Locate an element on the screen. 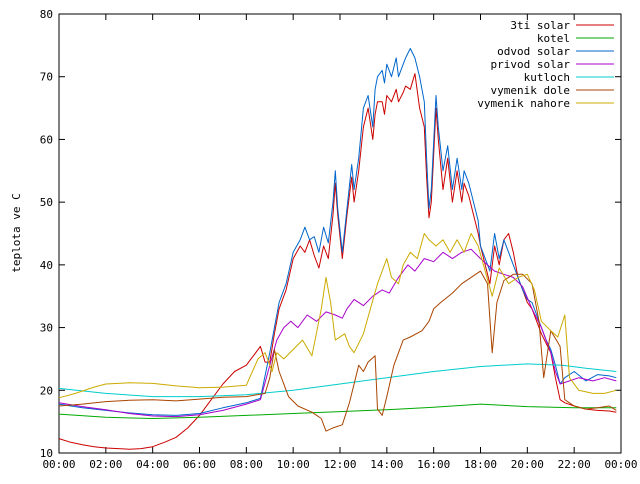  y-tick-label: 30 is located at coordinates (46, 328).